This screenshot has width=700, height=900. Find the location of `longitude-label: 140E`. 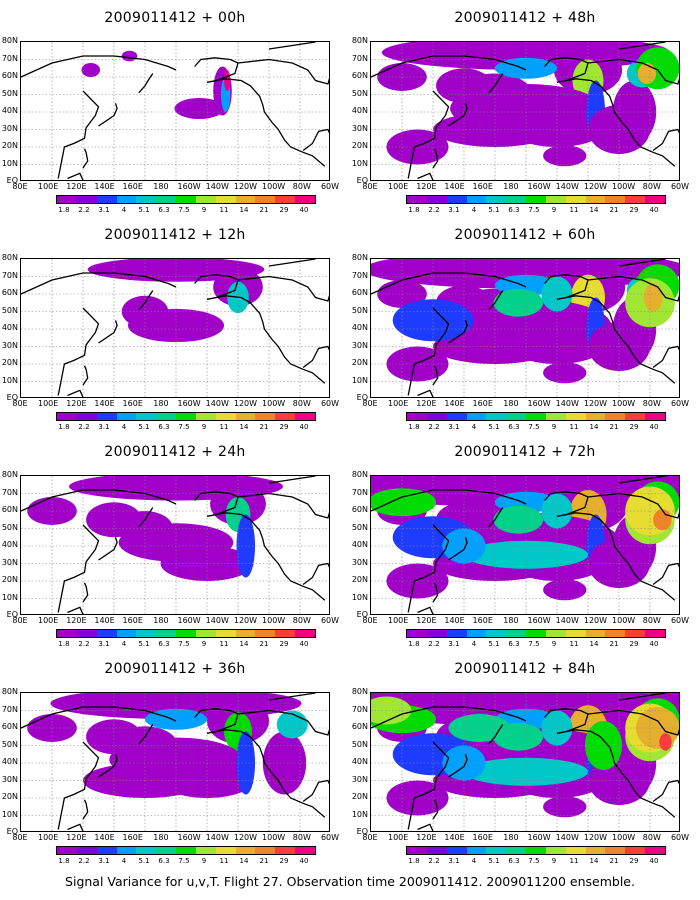

longitude-label: 140E is located at coordinates (454, 837).